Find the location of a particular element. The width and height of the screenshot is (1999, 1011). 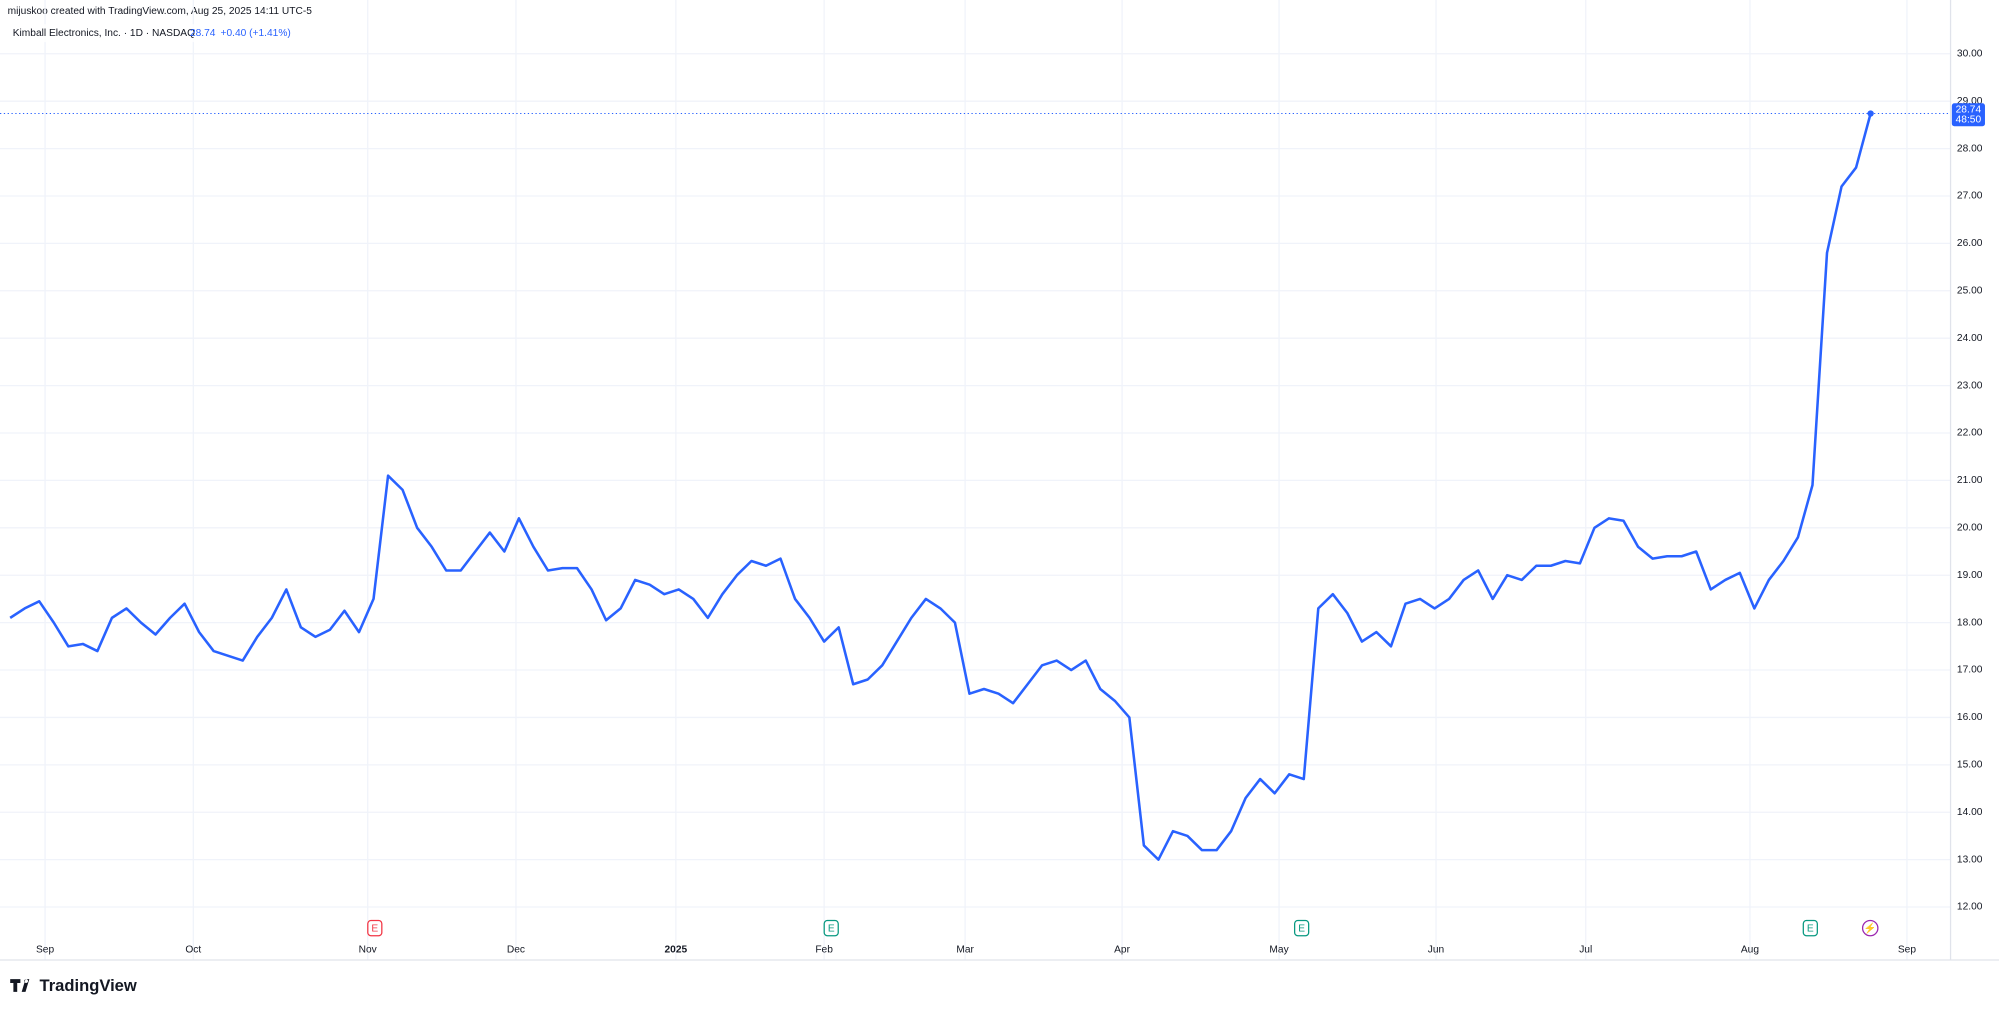

x-tick-label: Aug is located at coordinates (1750, 949).